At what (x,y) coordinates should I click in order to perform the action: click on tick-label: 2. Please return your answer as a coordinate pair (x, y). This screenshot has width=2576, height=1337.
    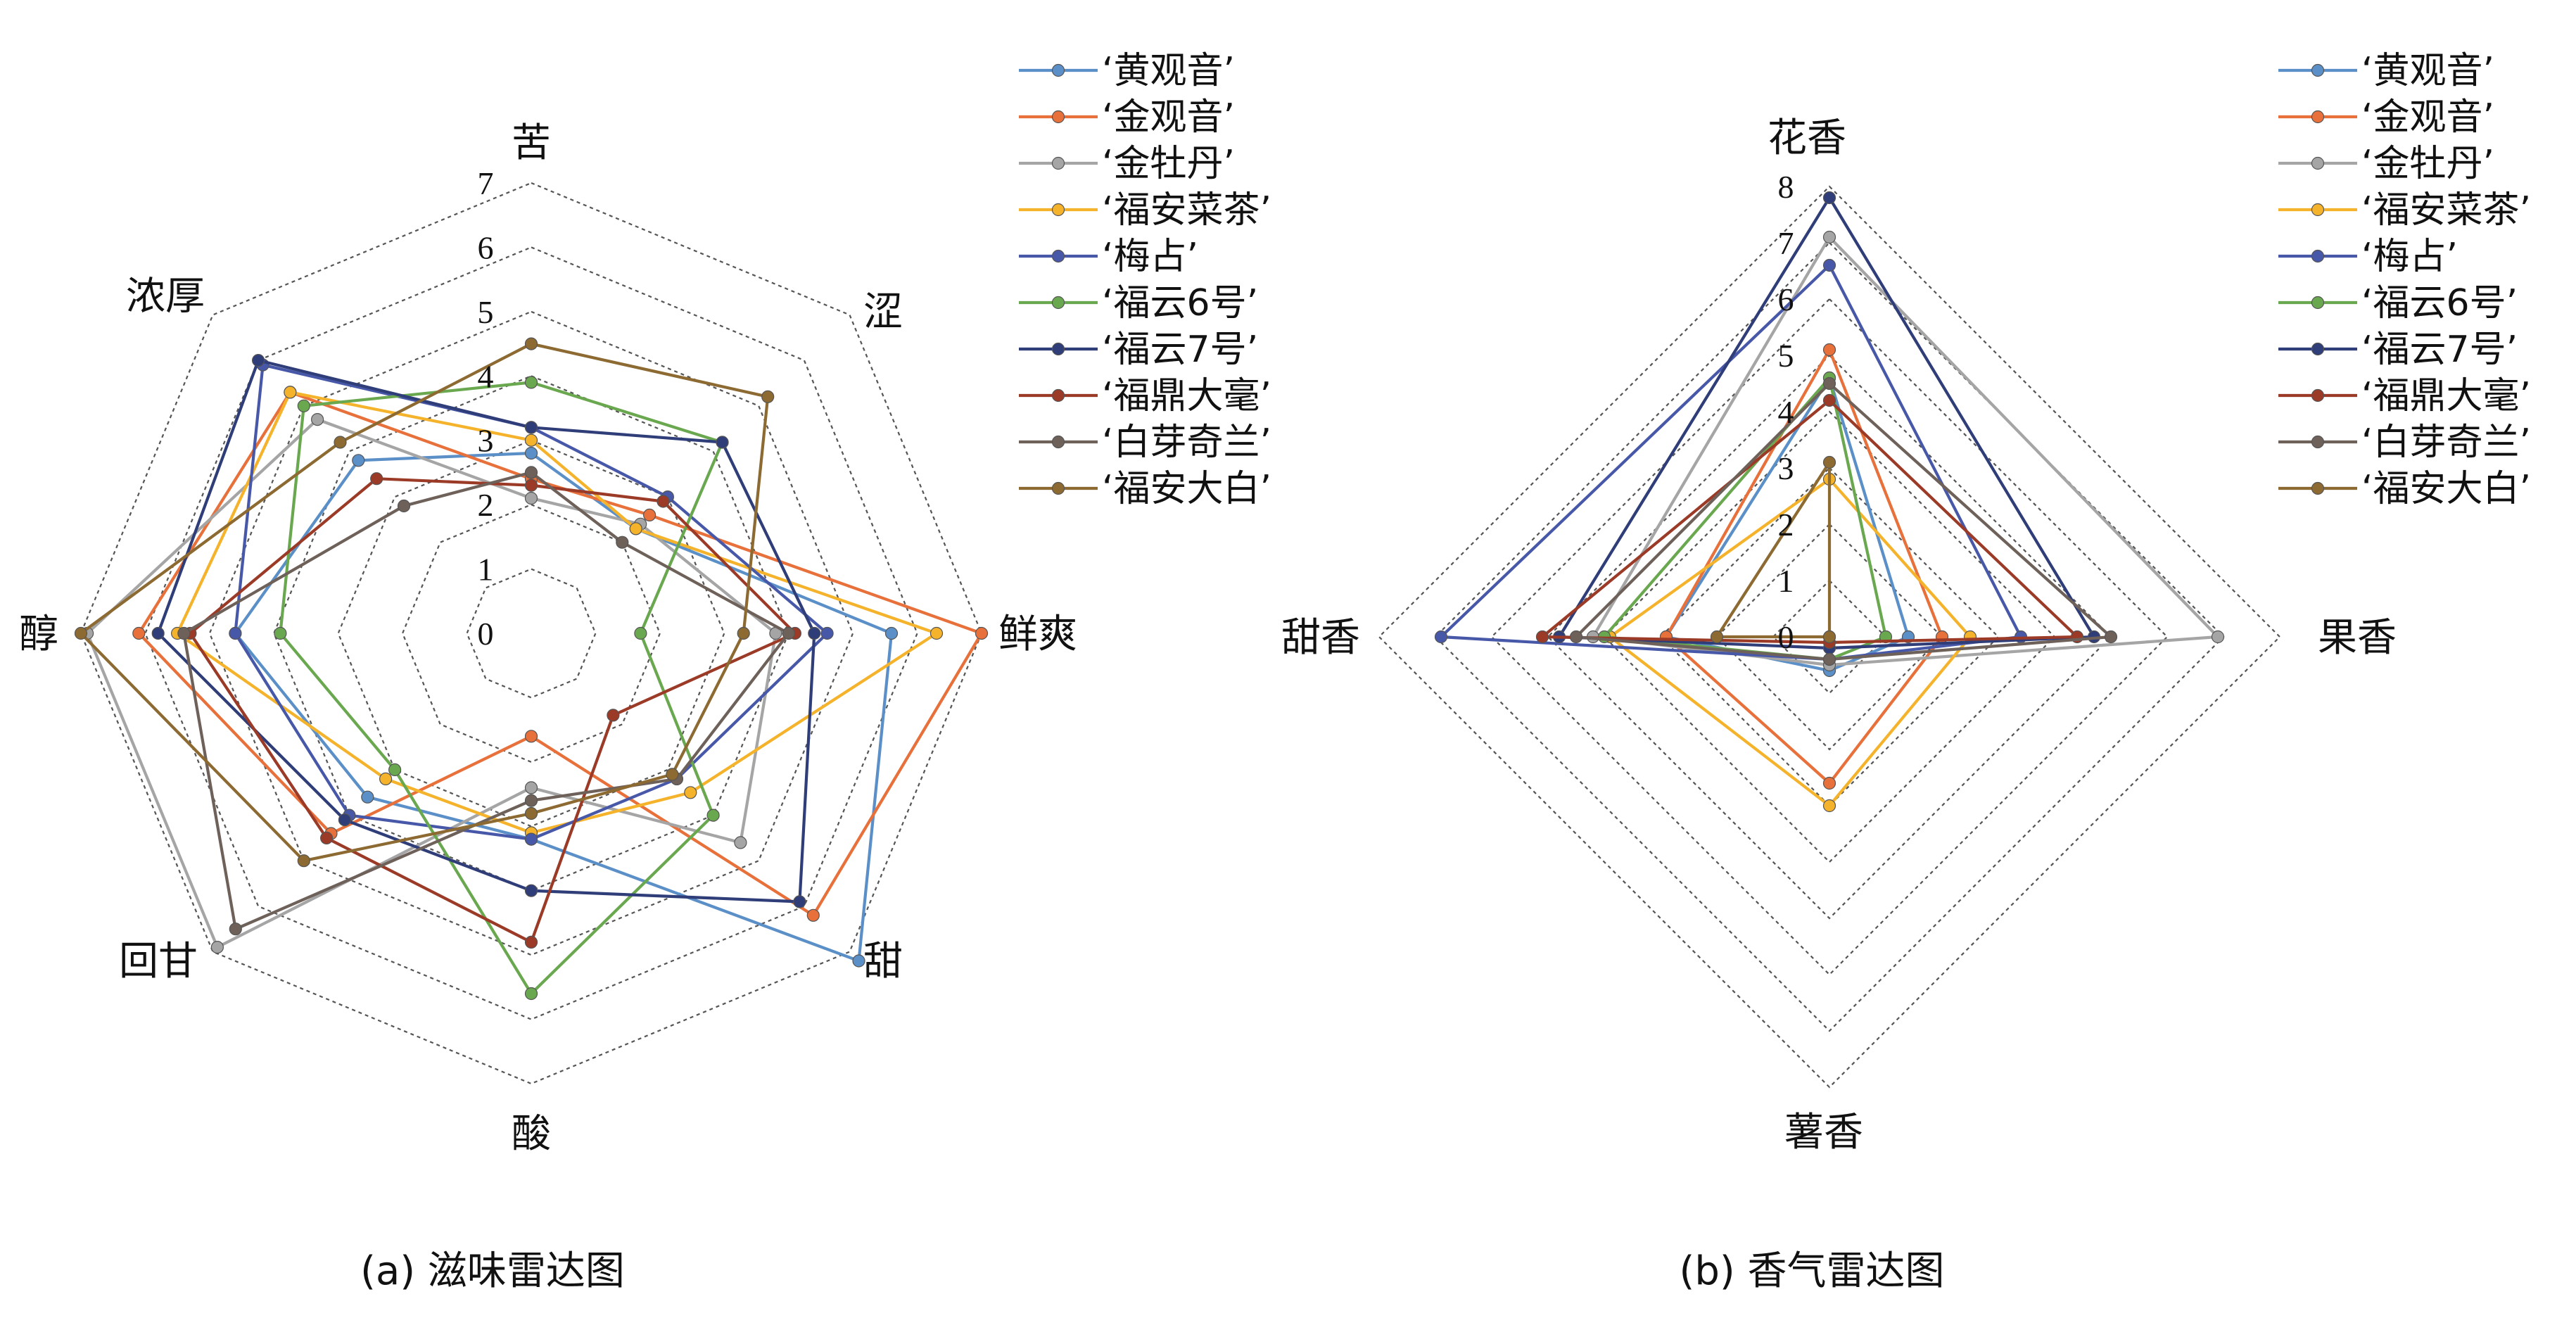
    Looking at the image, I should click on (486, 505).